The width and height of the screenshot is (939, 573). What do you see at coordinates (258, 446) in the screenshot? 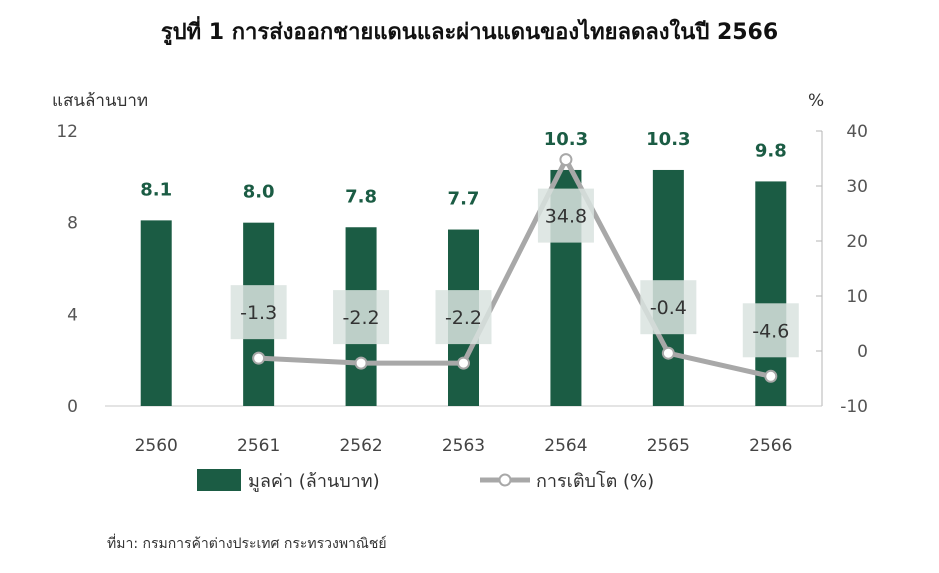
I see `x-tick-label: 2561` at bounding box center [258, 446].